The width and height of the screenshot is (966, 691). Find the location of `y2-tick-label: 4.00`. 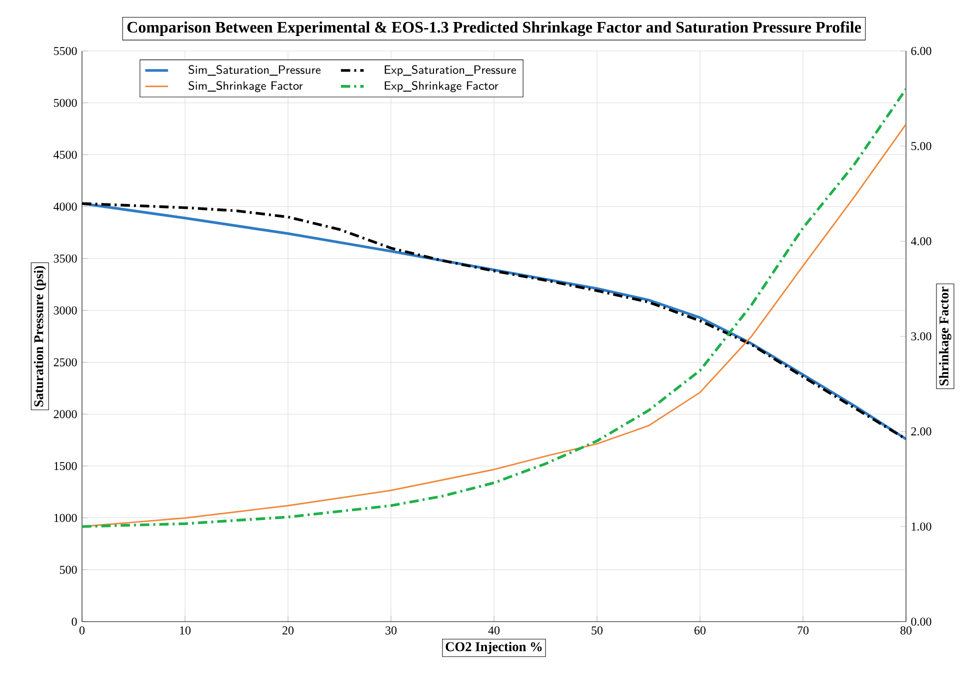

y2-tick-label: 4.00 is located at coordinates (921, 241).